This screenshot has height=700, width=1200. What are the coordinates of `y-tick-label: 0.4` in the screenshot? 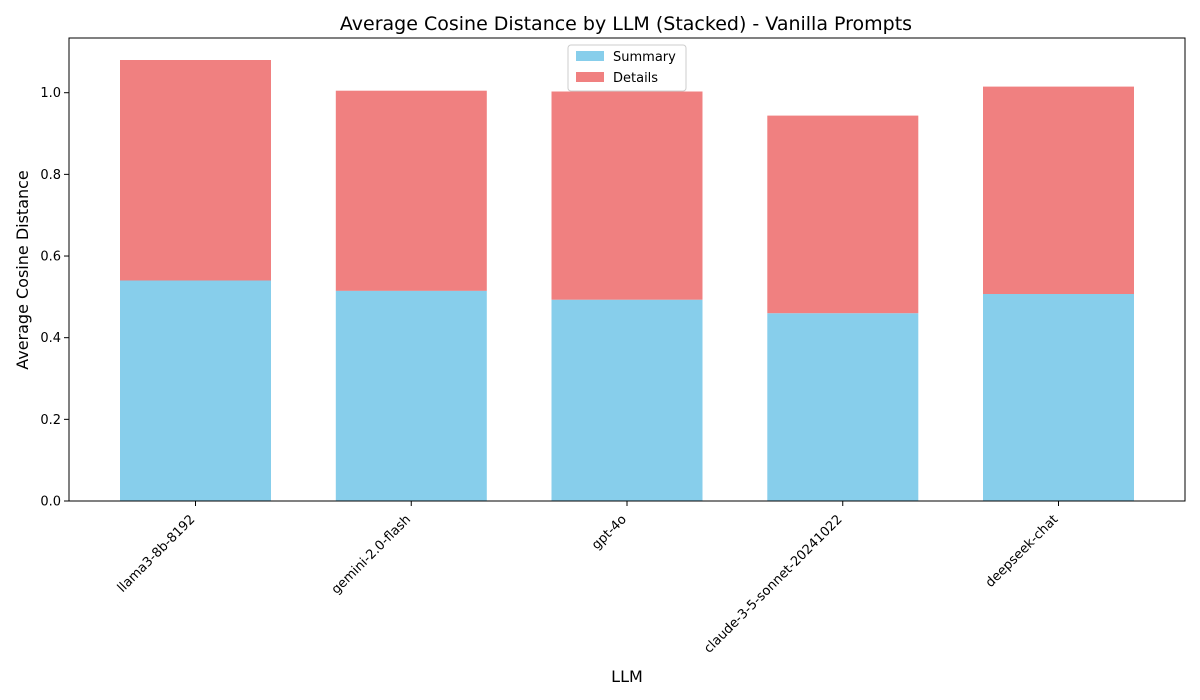 It's located at (50, 338).